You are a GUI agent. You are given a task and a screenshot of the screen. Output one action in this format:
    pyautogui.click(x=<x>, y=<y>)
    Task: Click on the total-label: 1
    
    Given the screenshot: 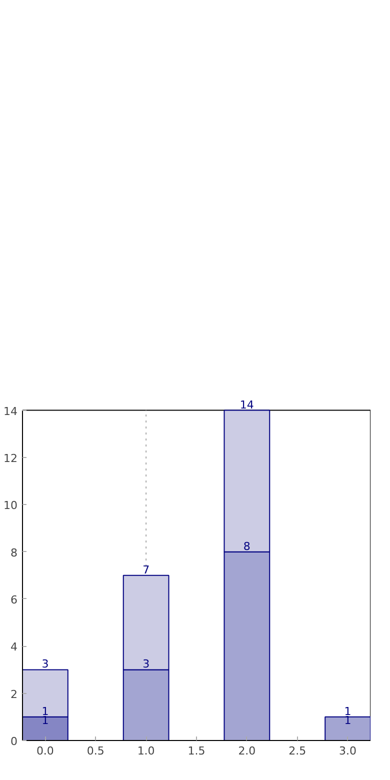 What is the action you would take?
    pyautogui.click(x=348, y=711)
    